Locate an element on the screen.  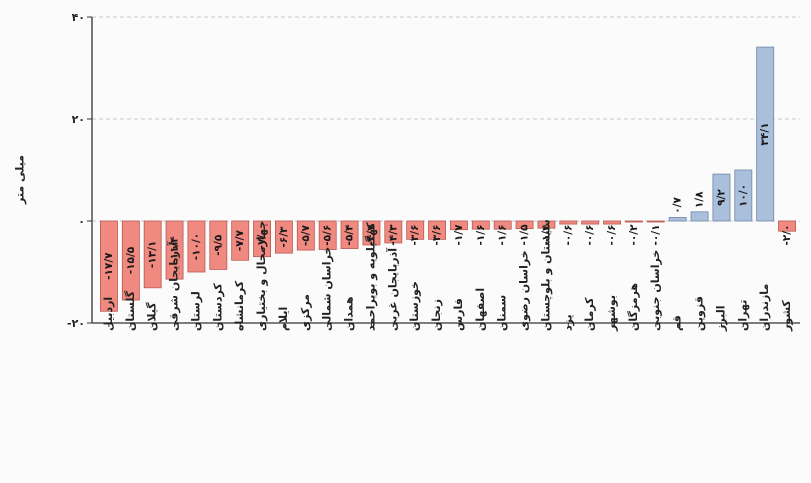
x-tick-label: کرمان is located at coordinates (589, 314).